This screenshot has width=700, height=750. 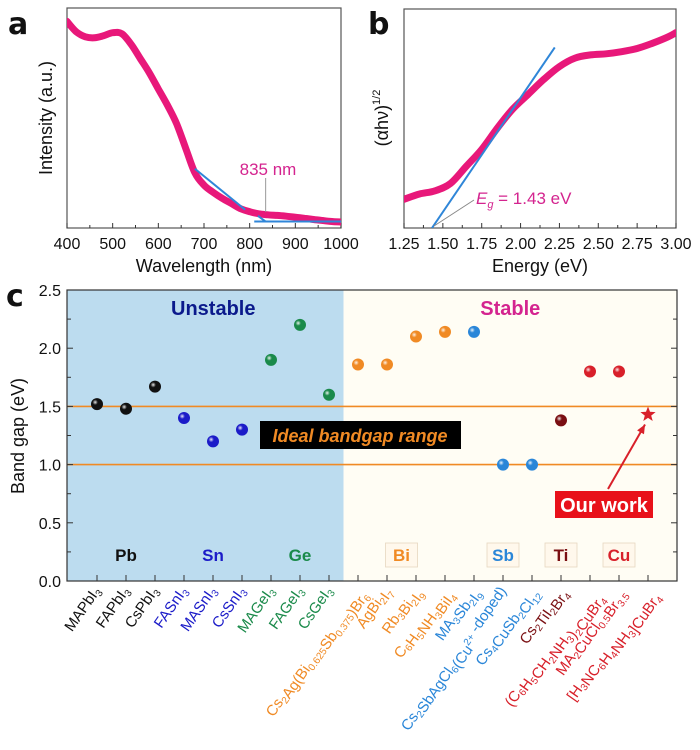 I want to click on group-label-ge: Ge, so click(x=300, y=555).